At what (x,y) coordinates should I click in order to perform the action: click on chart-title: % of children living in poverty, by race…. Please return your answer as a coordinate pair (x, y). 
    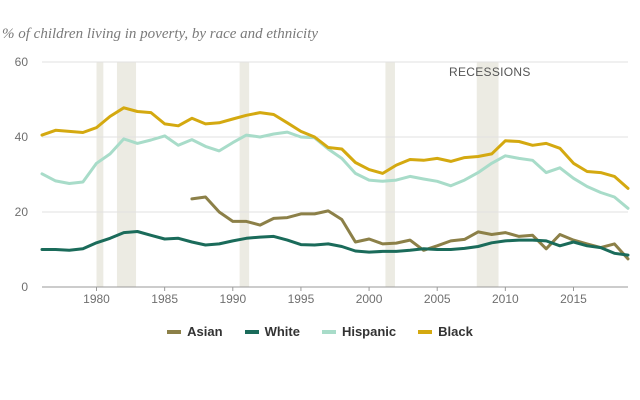
    Looking at the image, I should click on (160, 34).